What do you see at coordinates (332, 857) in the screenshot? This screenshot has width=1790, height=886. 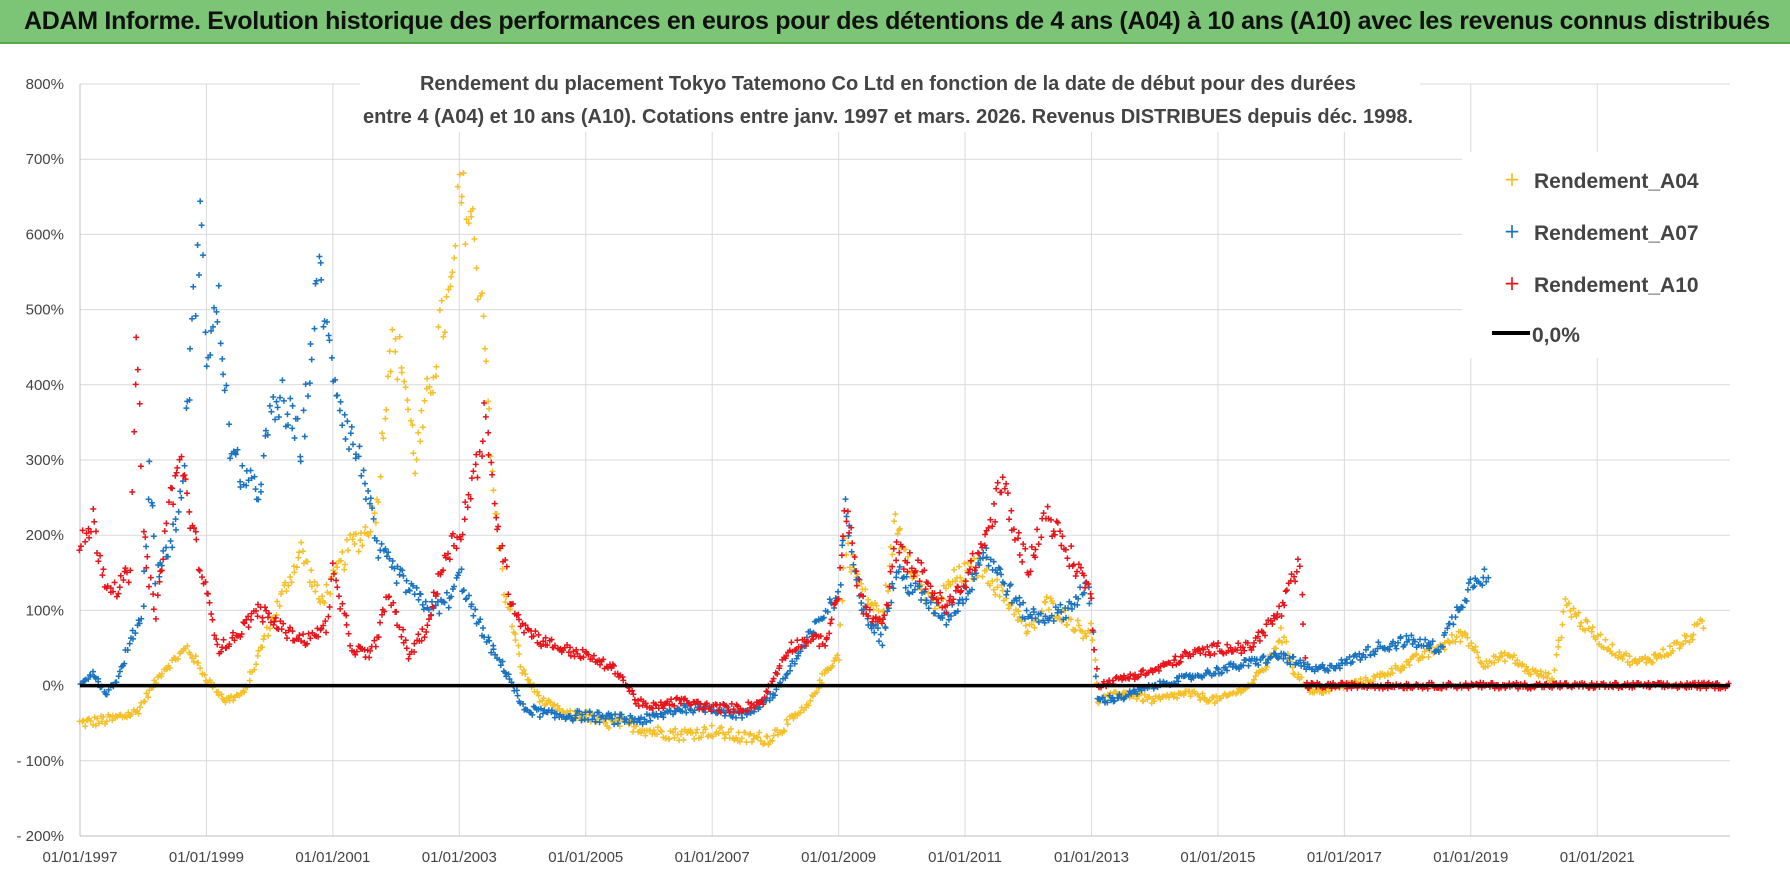 I see `x-tick-label: 01/01/2001` at bounding box center [332, 857].